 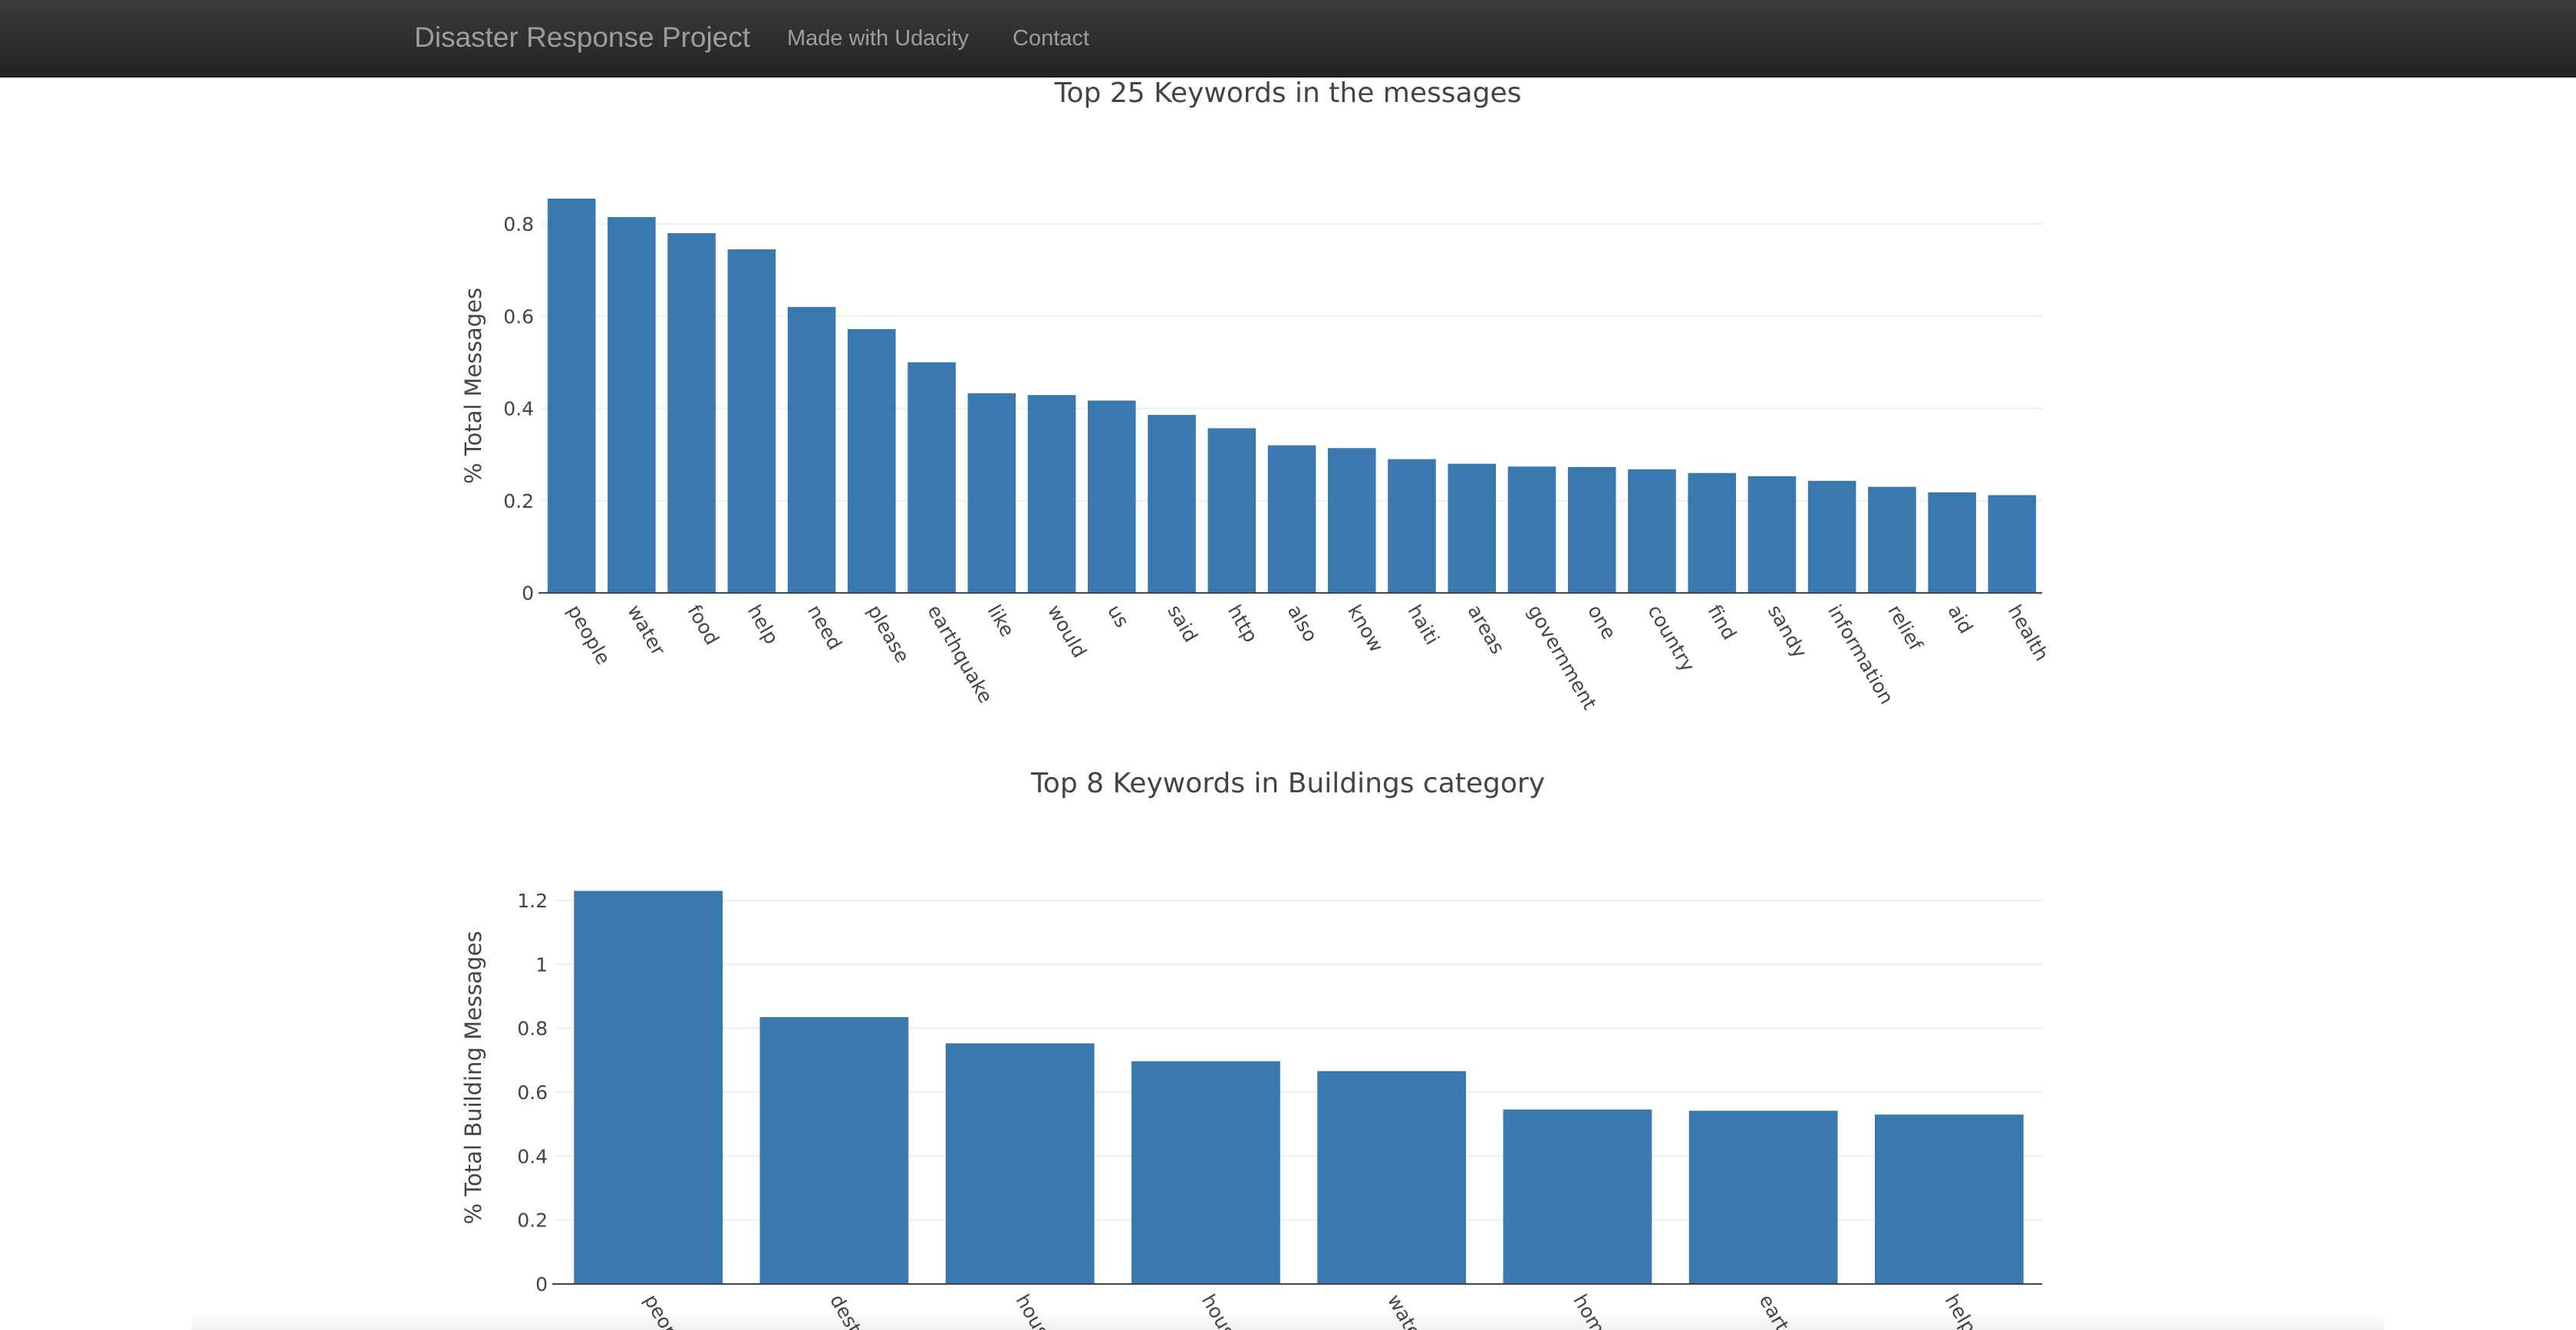 I want to click on bar-haiti, so click(x=1412, y=526).